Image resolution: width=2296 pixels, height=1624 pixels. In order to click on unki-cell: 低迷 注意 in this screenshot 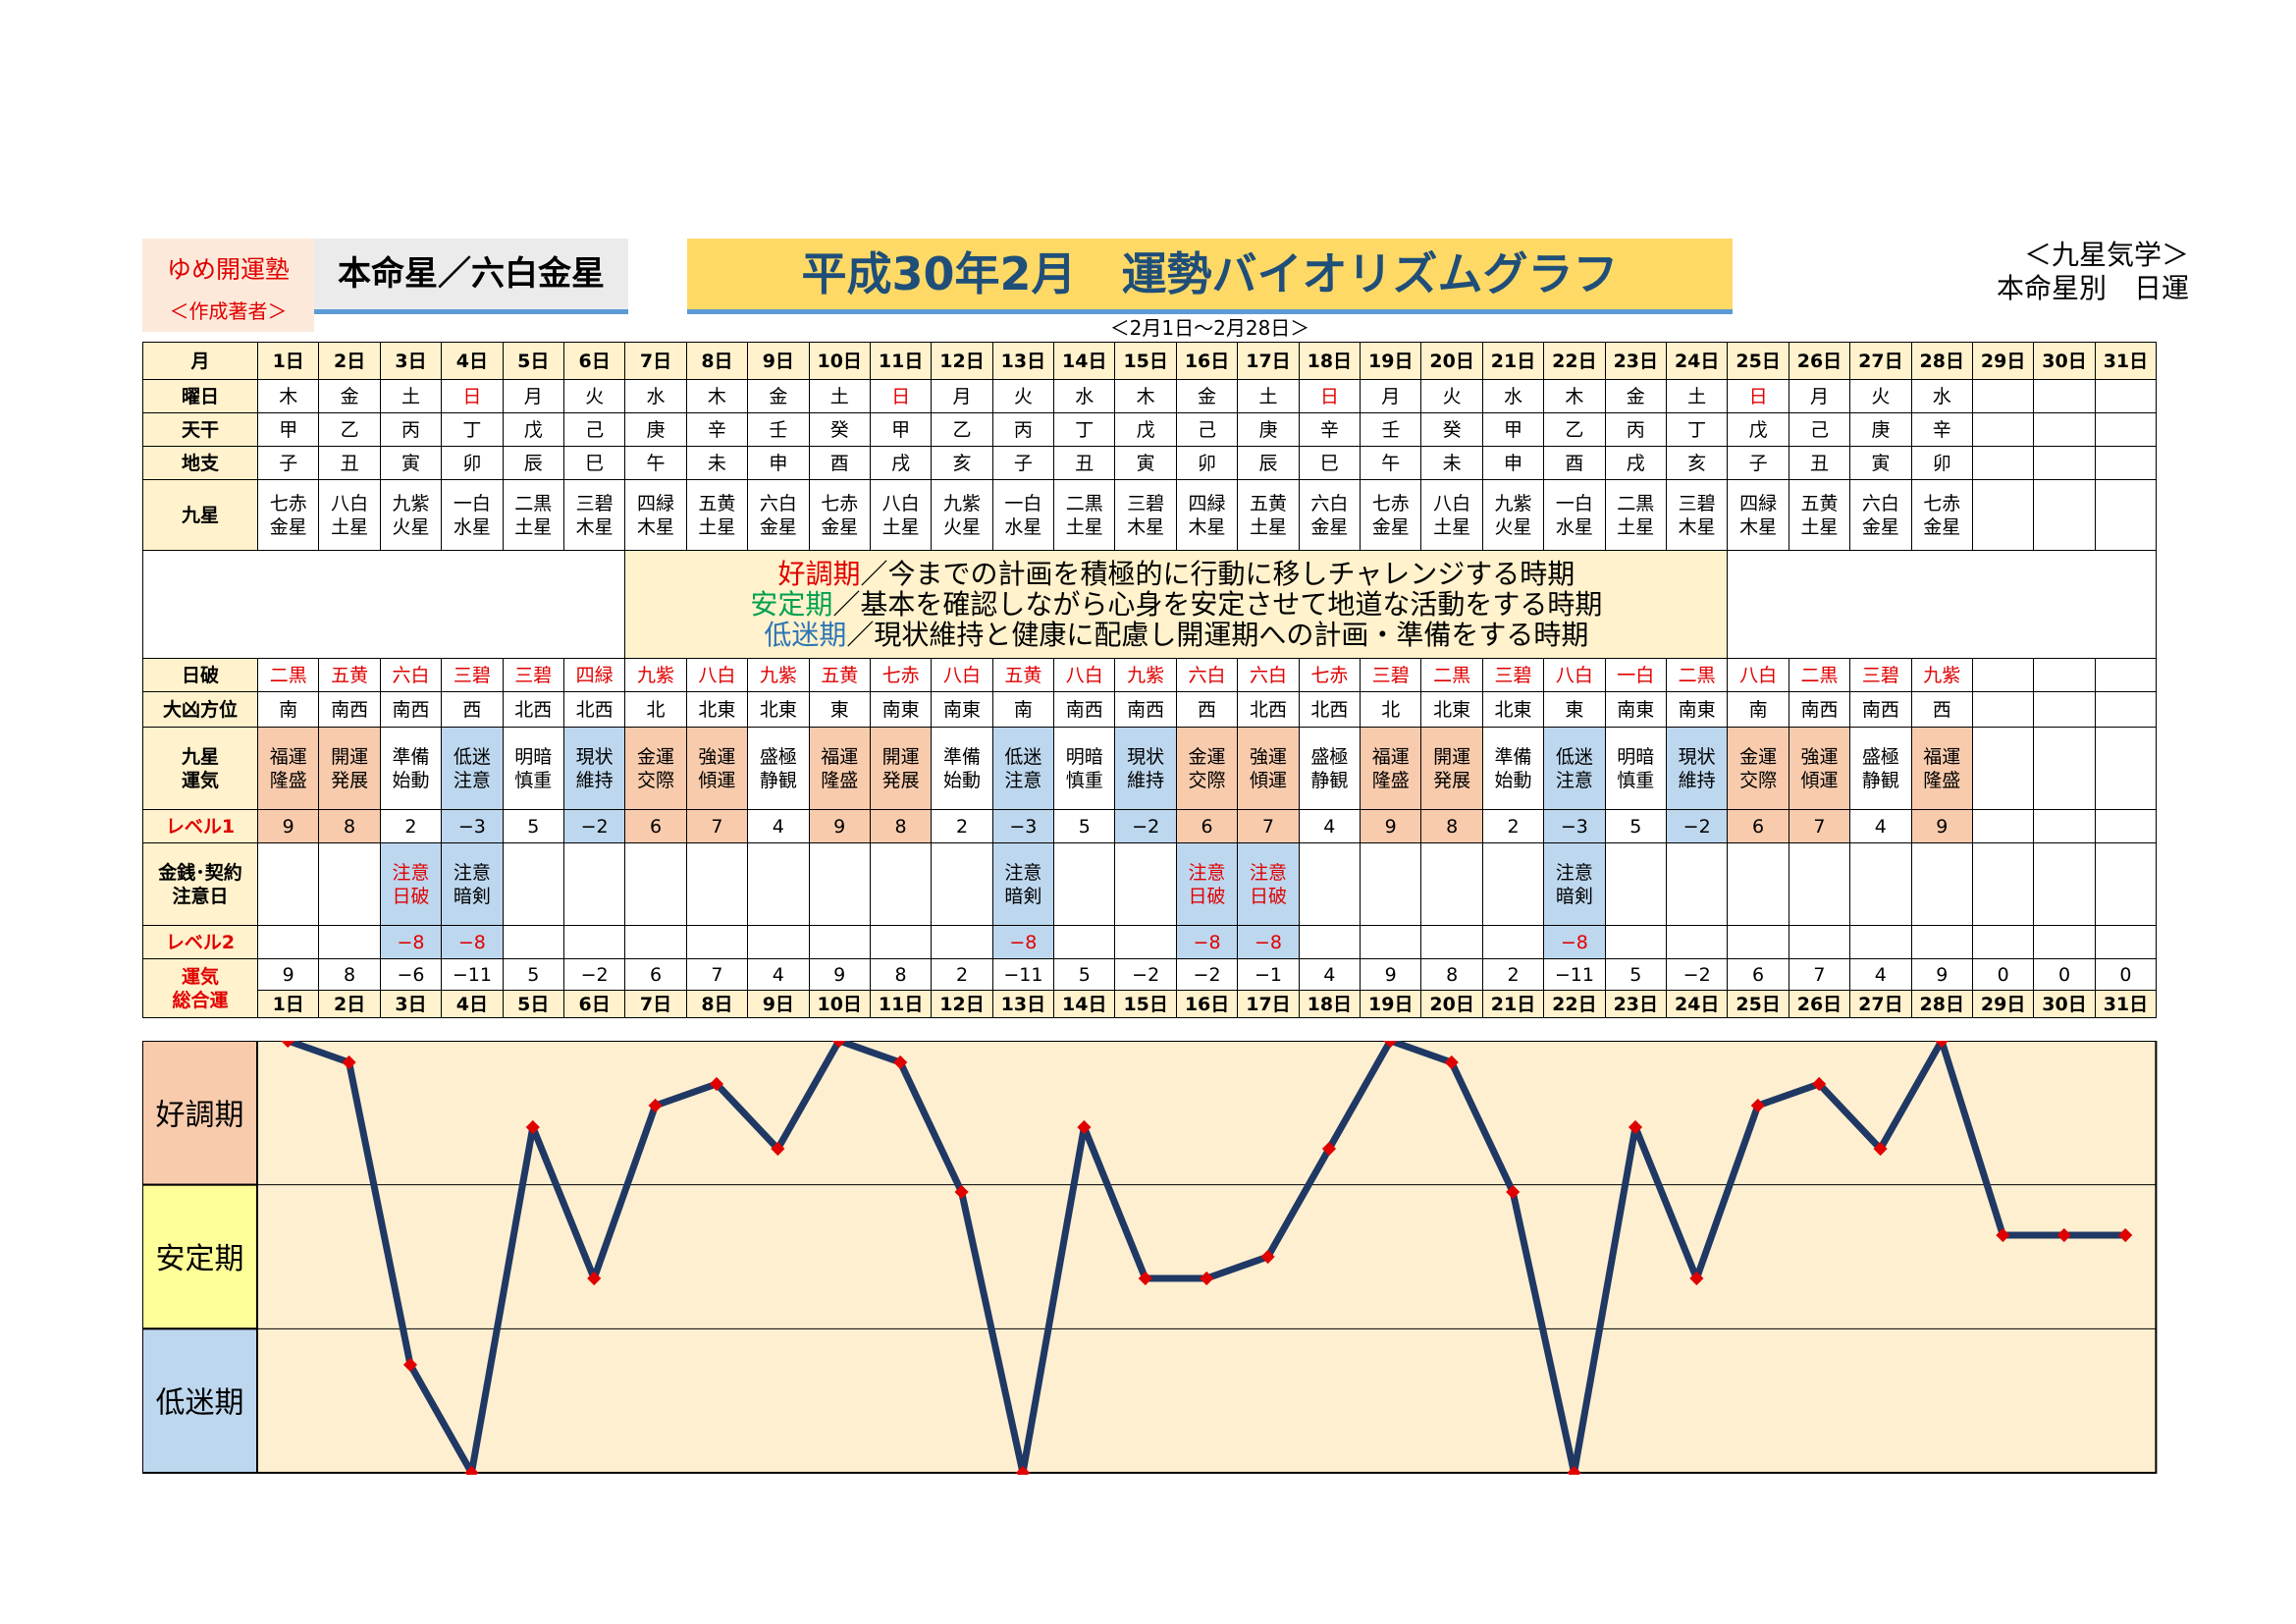, I will do `click(1575, 768)`.